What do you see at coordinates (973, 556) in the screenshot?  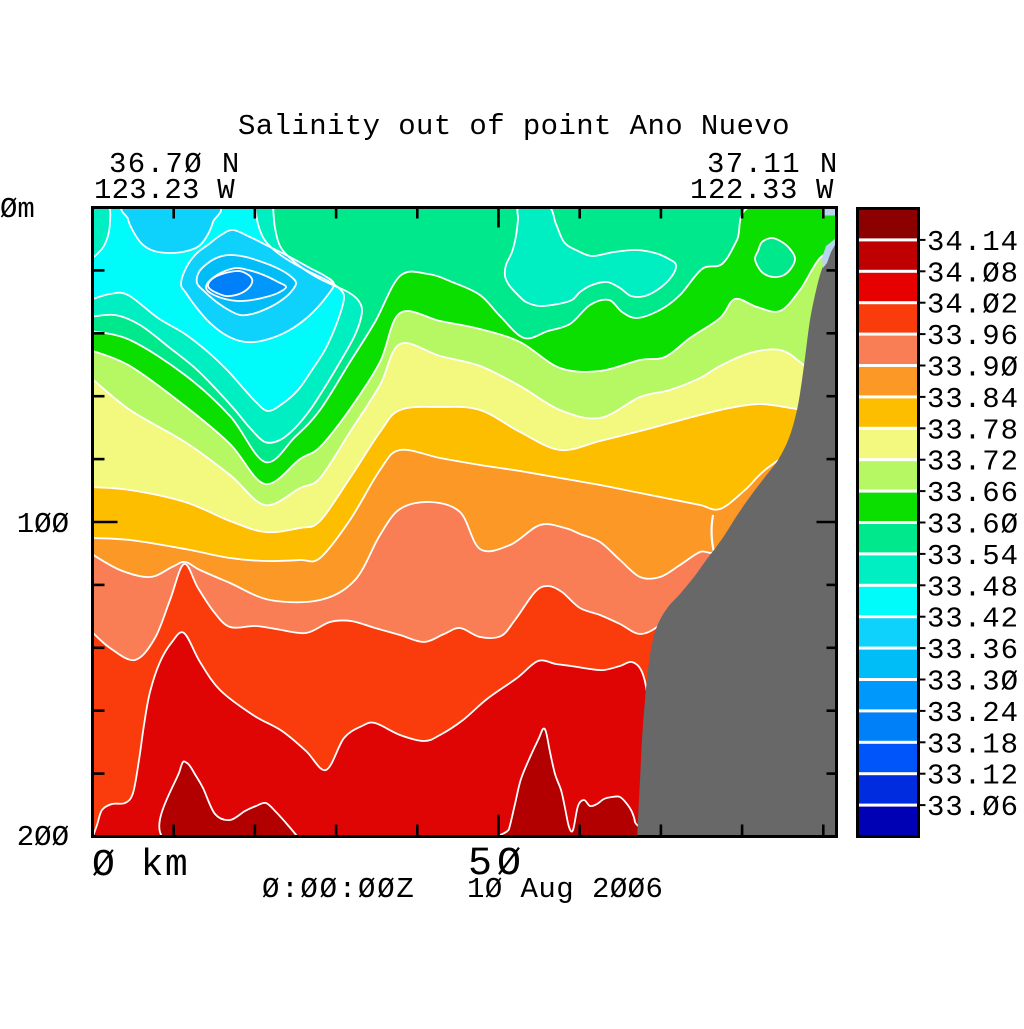 I see `svg-text: 33.54` at bounding box center [973, 556].